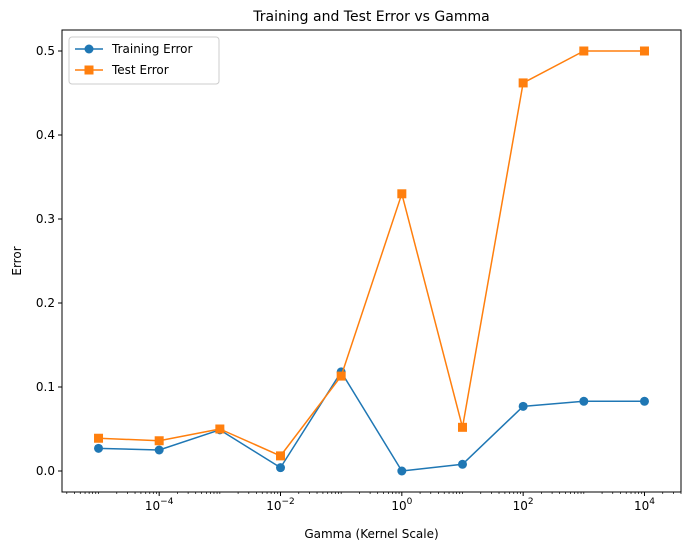 The image size is (691, 550). What do you see at coordinates (45, 387) in the screenshot?
I see `y-tick-label: 0.1` at bounding box center [45, 387].